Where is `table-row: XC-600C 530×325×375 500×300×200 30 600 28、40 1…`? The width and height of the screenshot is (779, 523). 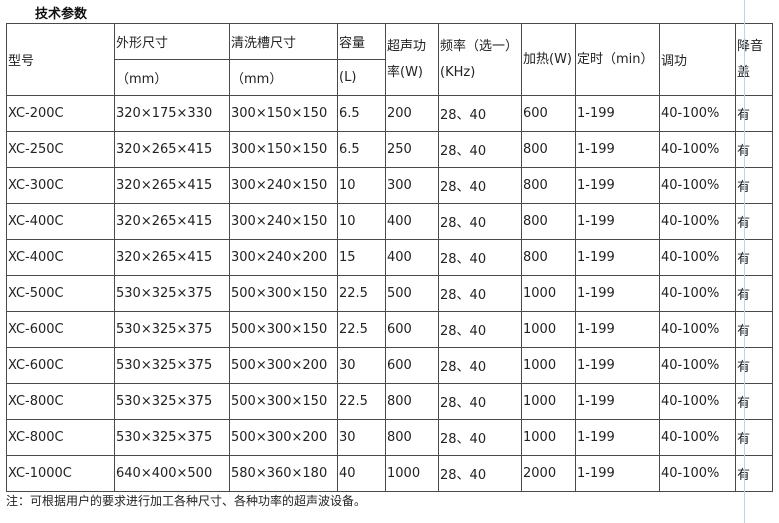
table-row: XC-600C 530×325×375 500×300×200 30 600 28、40 1… is located at coordinates (389, 365).